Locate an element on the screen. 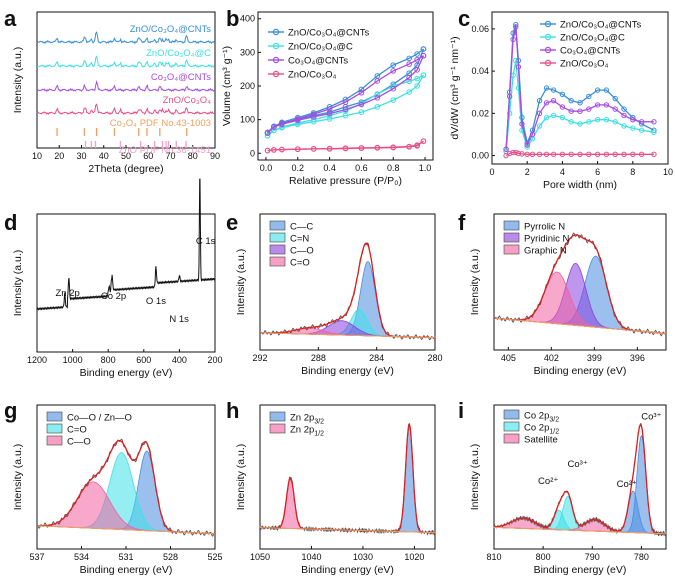  x-tick-label: 0.8 is located at coordinates (393, 168).